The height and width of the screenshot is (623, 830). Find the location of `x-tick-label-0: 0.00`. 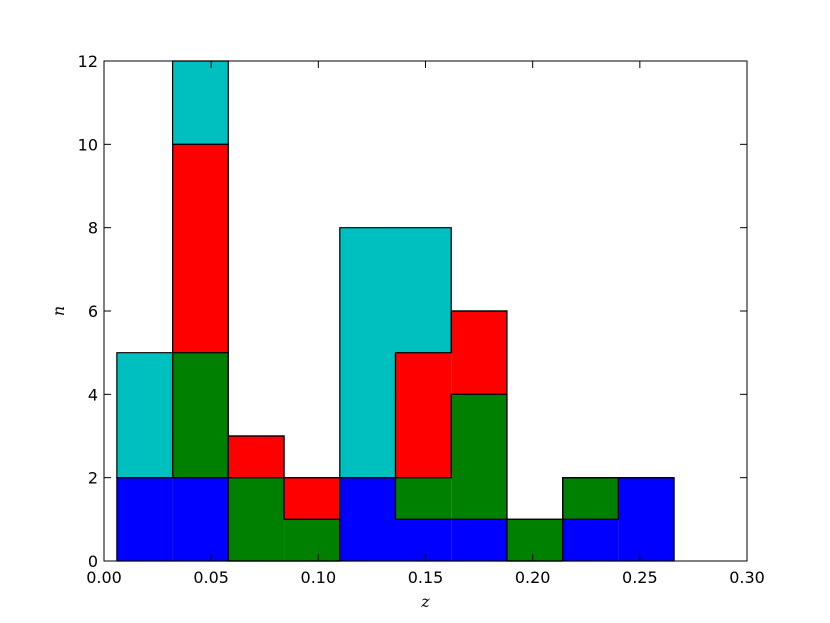

x-tick-label-0: 0.00 is located at coordinates (104, 577).